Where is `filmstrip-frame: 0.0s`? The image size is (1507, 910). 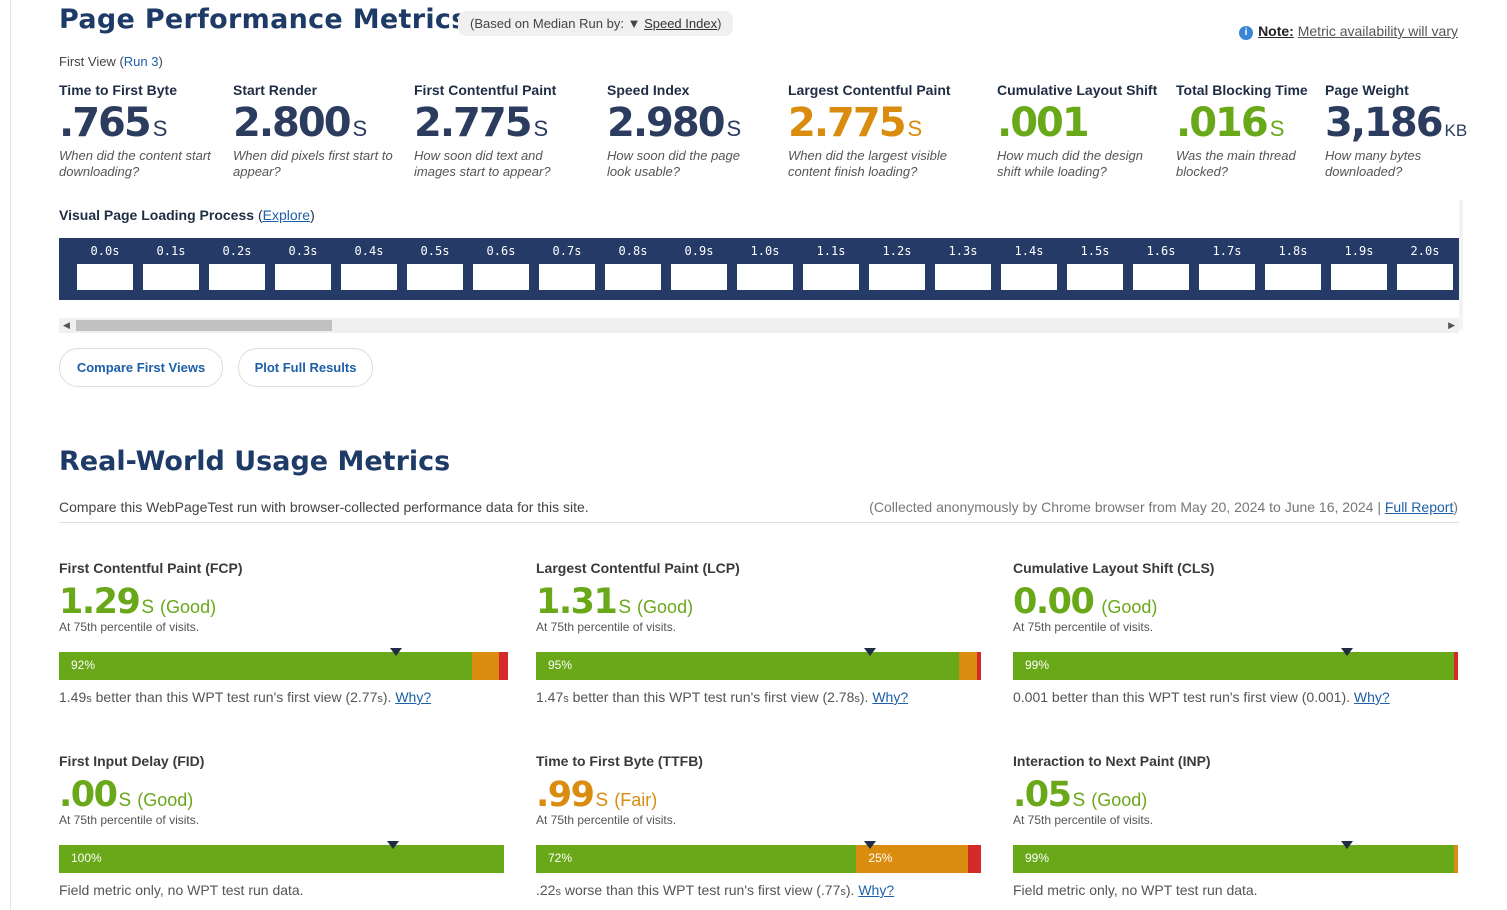 filmstrip-frame: 0.0s is located at coordinates (105, 264).